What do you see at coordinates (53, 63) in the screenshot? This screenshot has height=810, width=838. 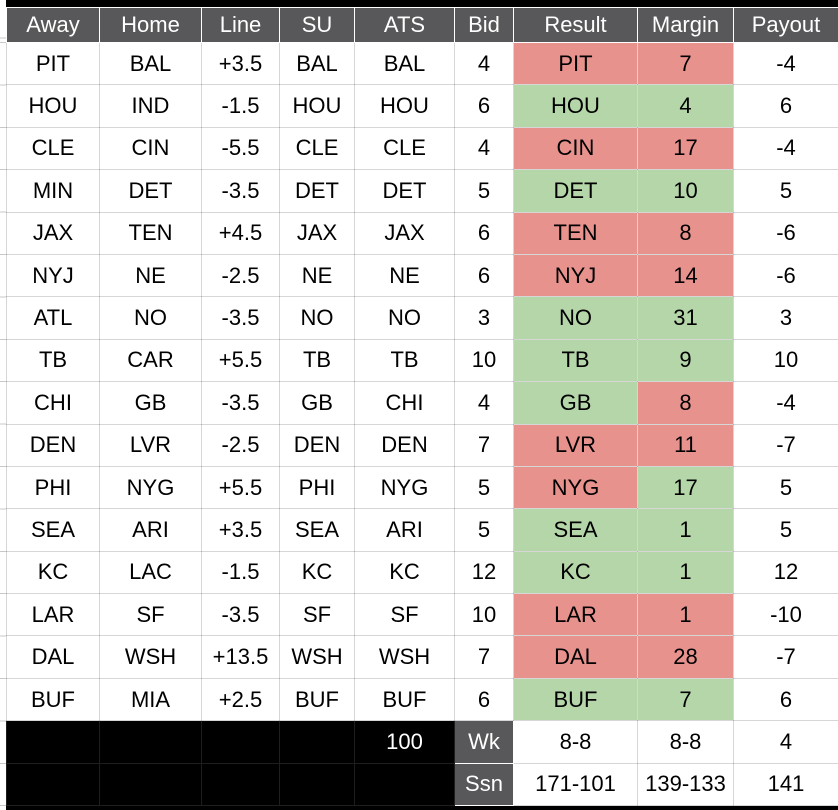 I see `cell-away: PIT` at bounding box center [53, 63].